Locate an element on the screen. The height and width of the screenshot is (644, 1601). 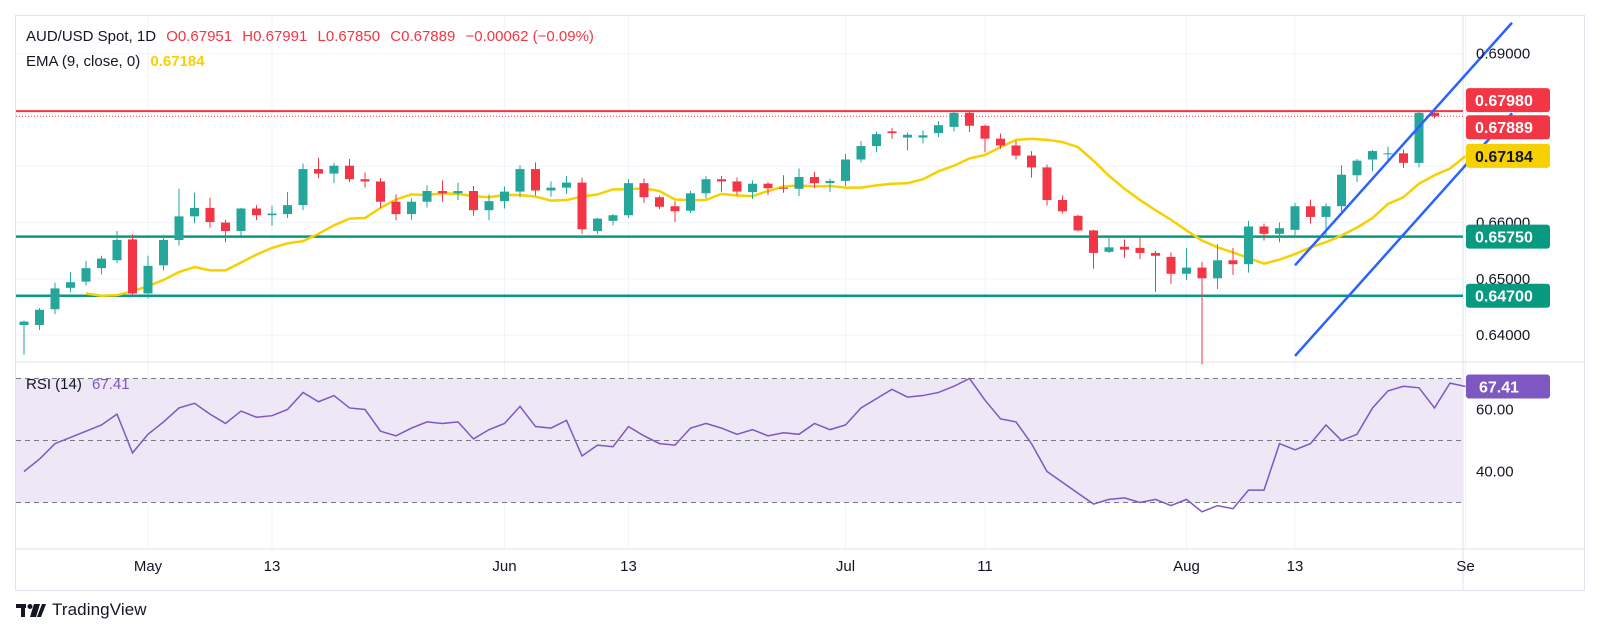
price-badge-last is located at coordinates (1508, 127).